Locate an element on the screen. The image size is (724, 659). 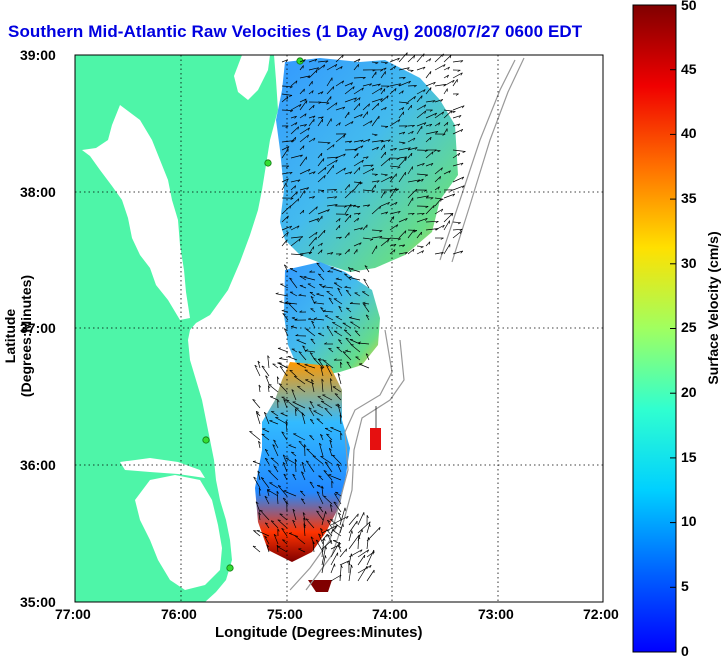
y-tick-label: 35:00 is located at coordinates (38, 602).